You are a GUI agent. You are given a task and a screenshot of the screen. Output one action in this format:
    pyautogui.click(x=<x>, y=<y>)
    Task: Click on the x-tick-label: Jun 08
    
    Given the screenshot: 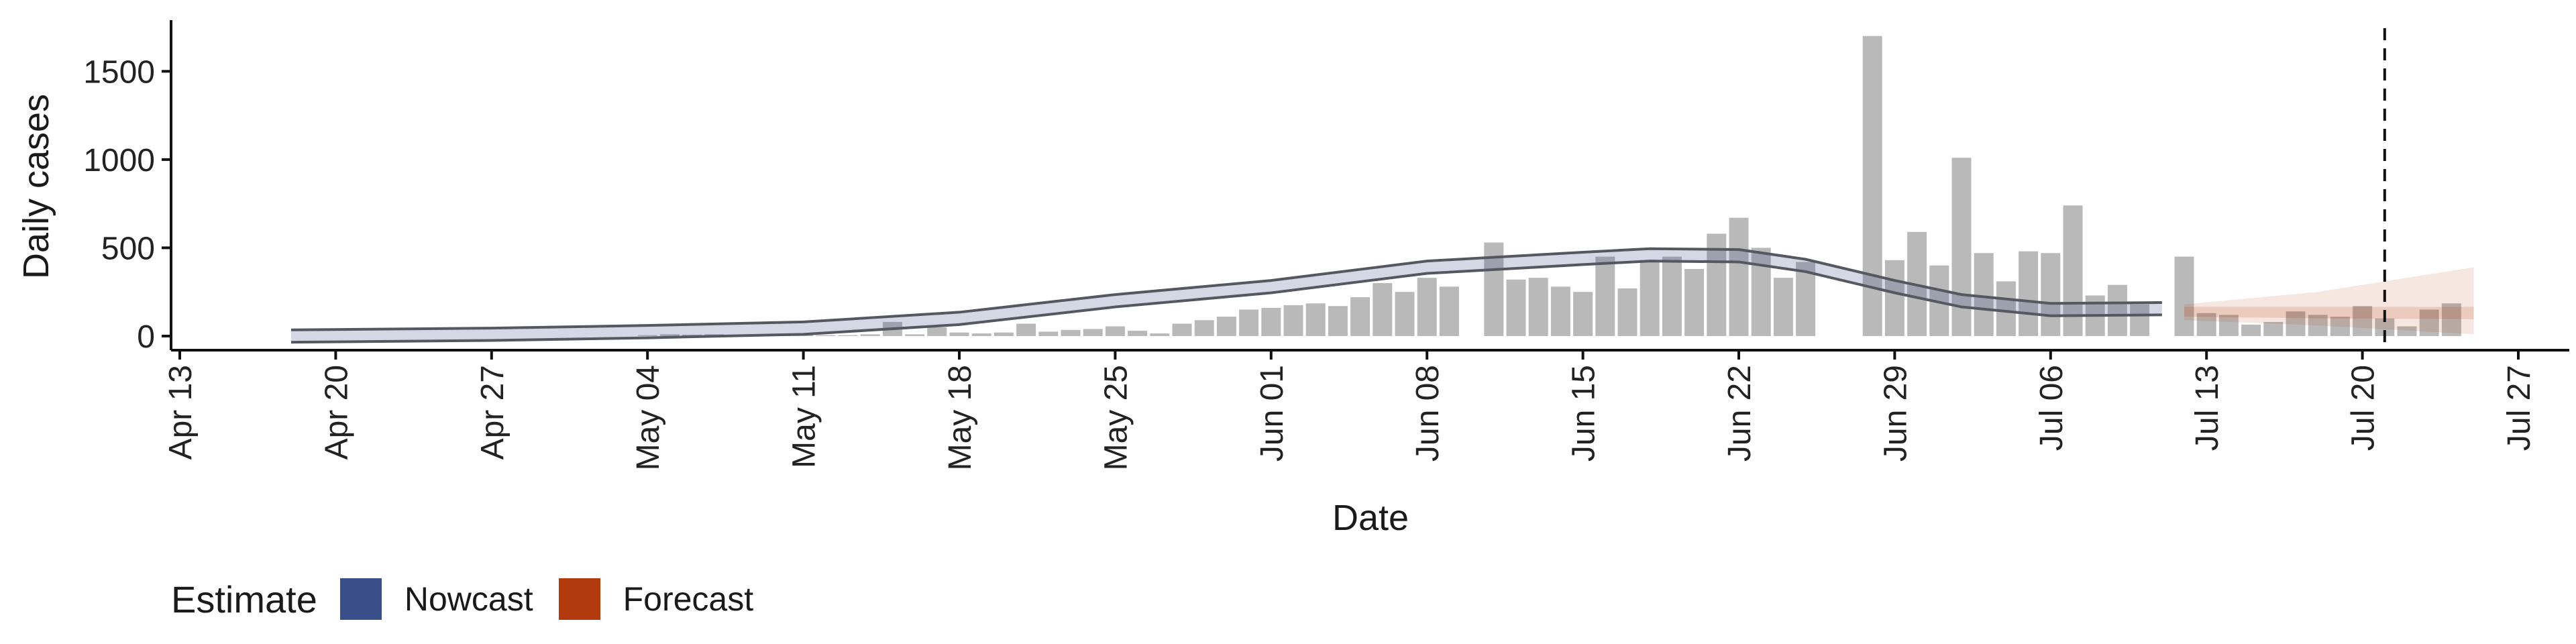 What is the action you would take?
    pyautogui.click(x=1428, y=413)
    